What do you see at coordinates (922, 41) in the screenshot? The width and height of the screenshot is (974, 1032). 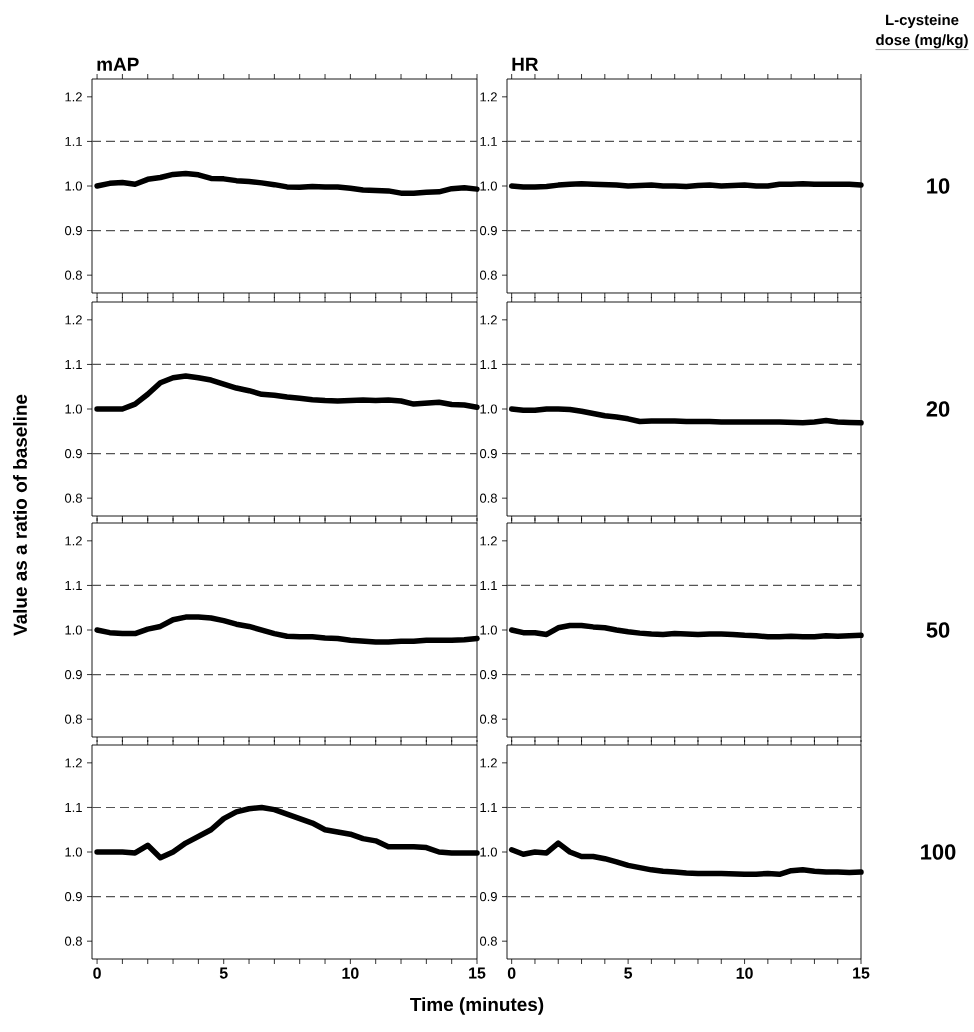 I see `text: dose (mg/kg)` at bounding box center [922, 41].